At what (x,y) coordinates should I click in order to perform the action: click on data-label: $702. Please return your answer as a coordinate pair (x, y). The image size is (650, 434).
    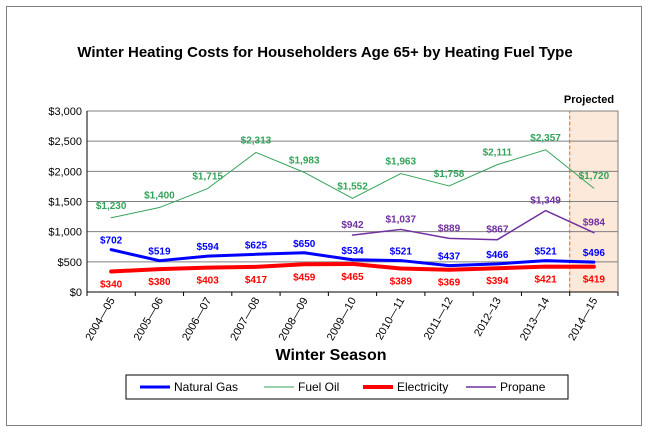
    Looking at the image, I should click on (111, 241).